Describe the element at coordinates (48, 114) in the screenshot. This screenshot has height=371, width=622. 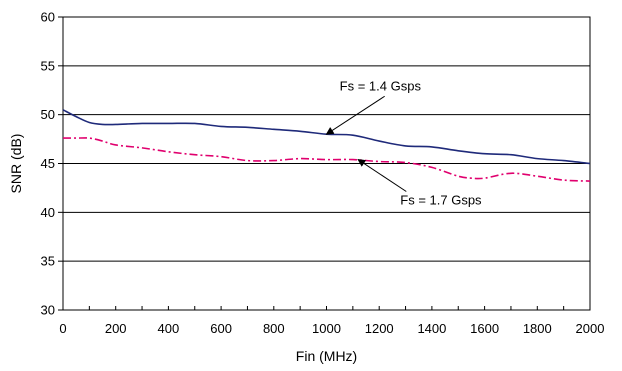
I see `y-tick-label: 50` at that location.